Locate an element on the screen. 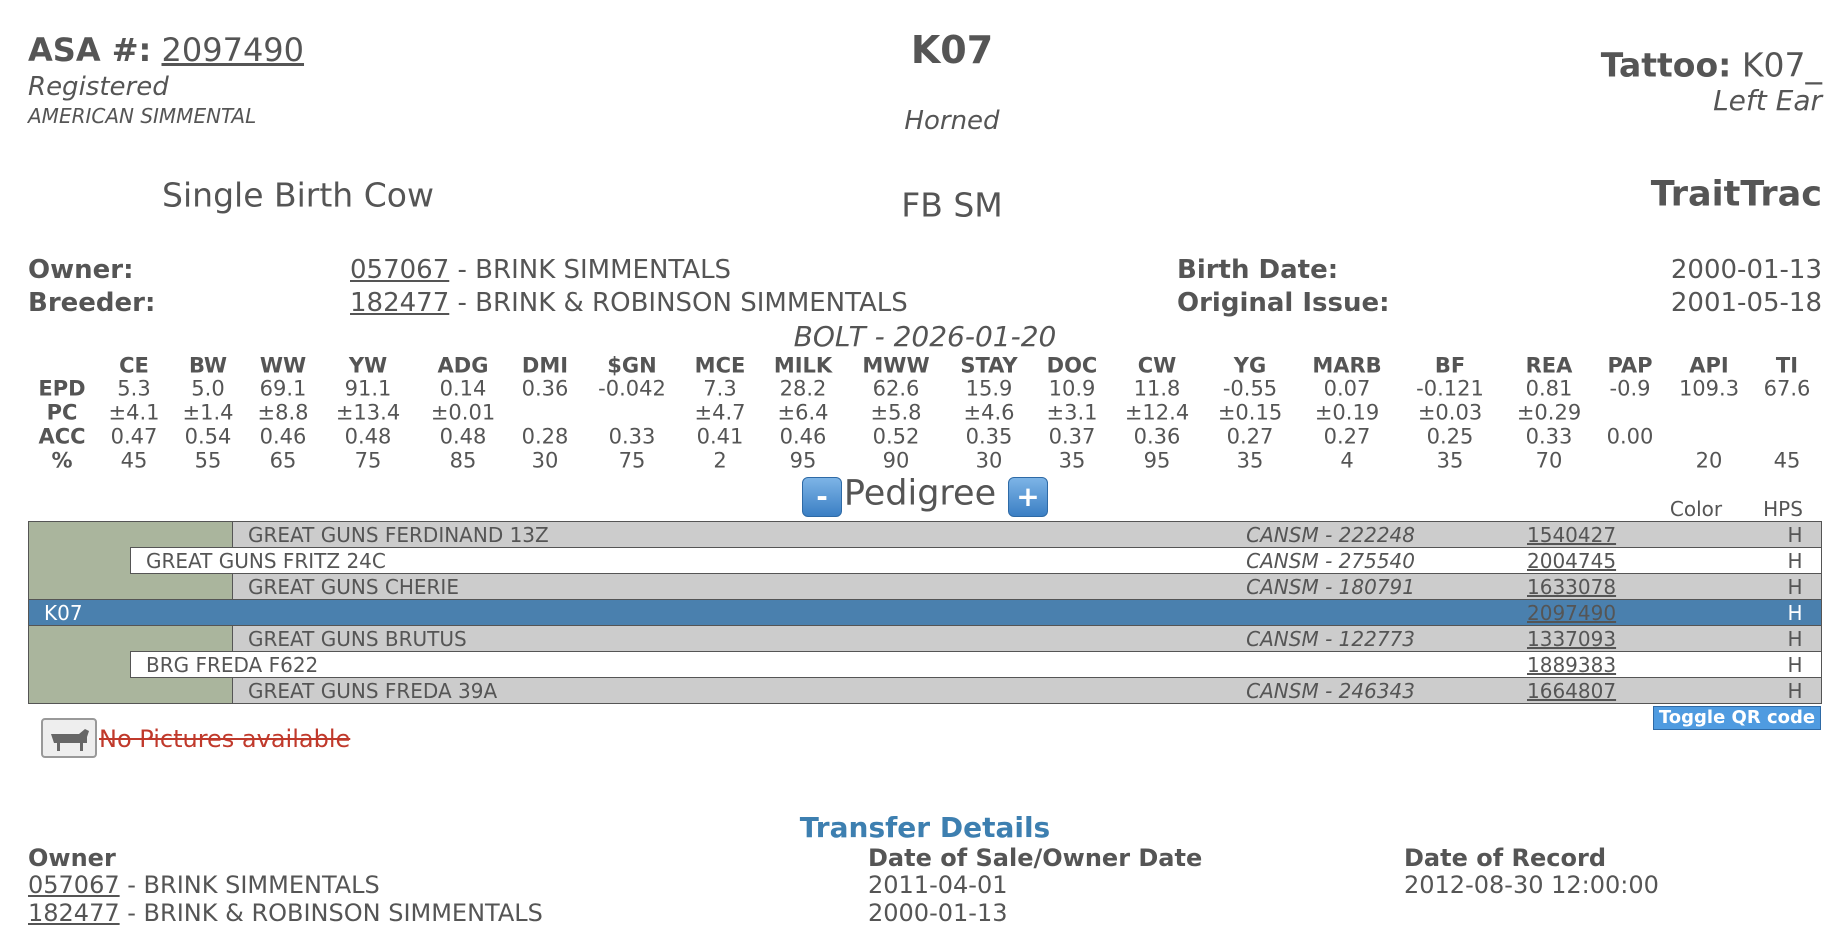  epd-cell: 0.36 is located at coordinates (545, 388).